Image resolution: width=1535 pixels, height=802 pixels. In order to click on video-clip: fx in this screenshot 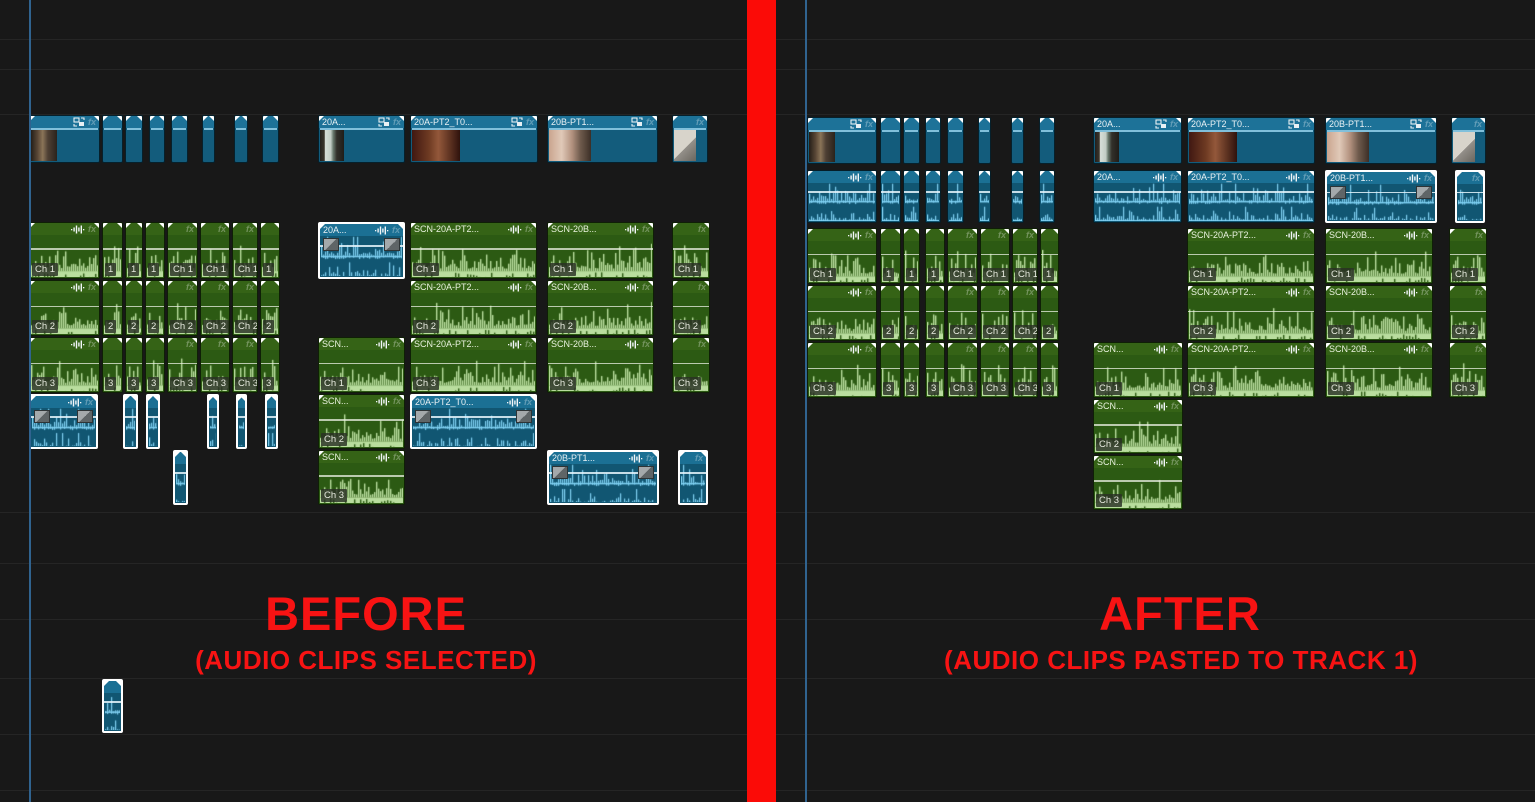, I will do `click(64, 139)`.